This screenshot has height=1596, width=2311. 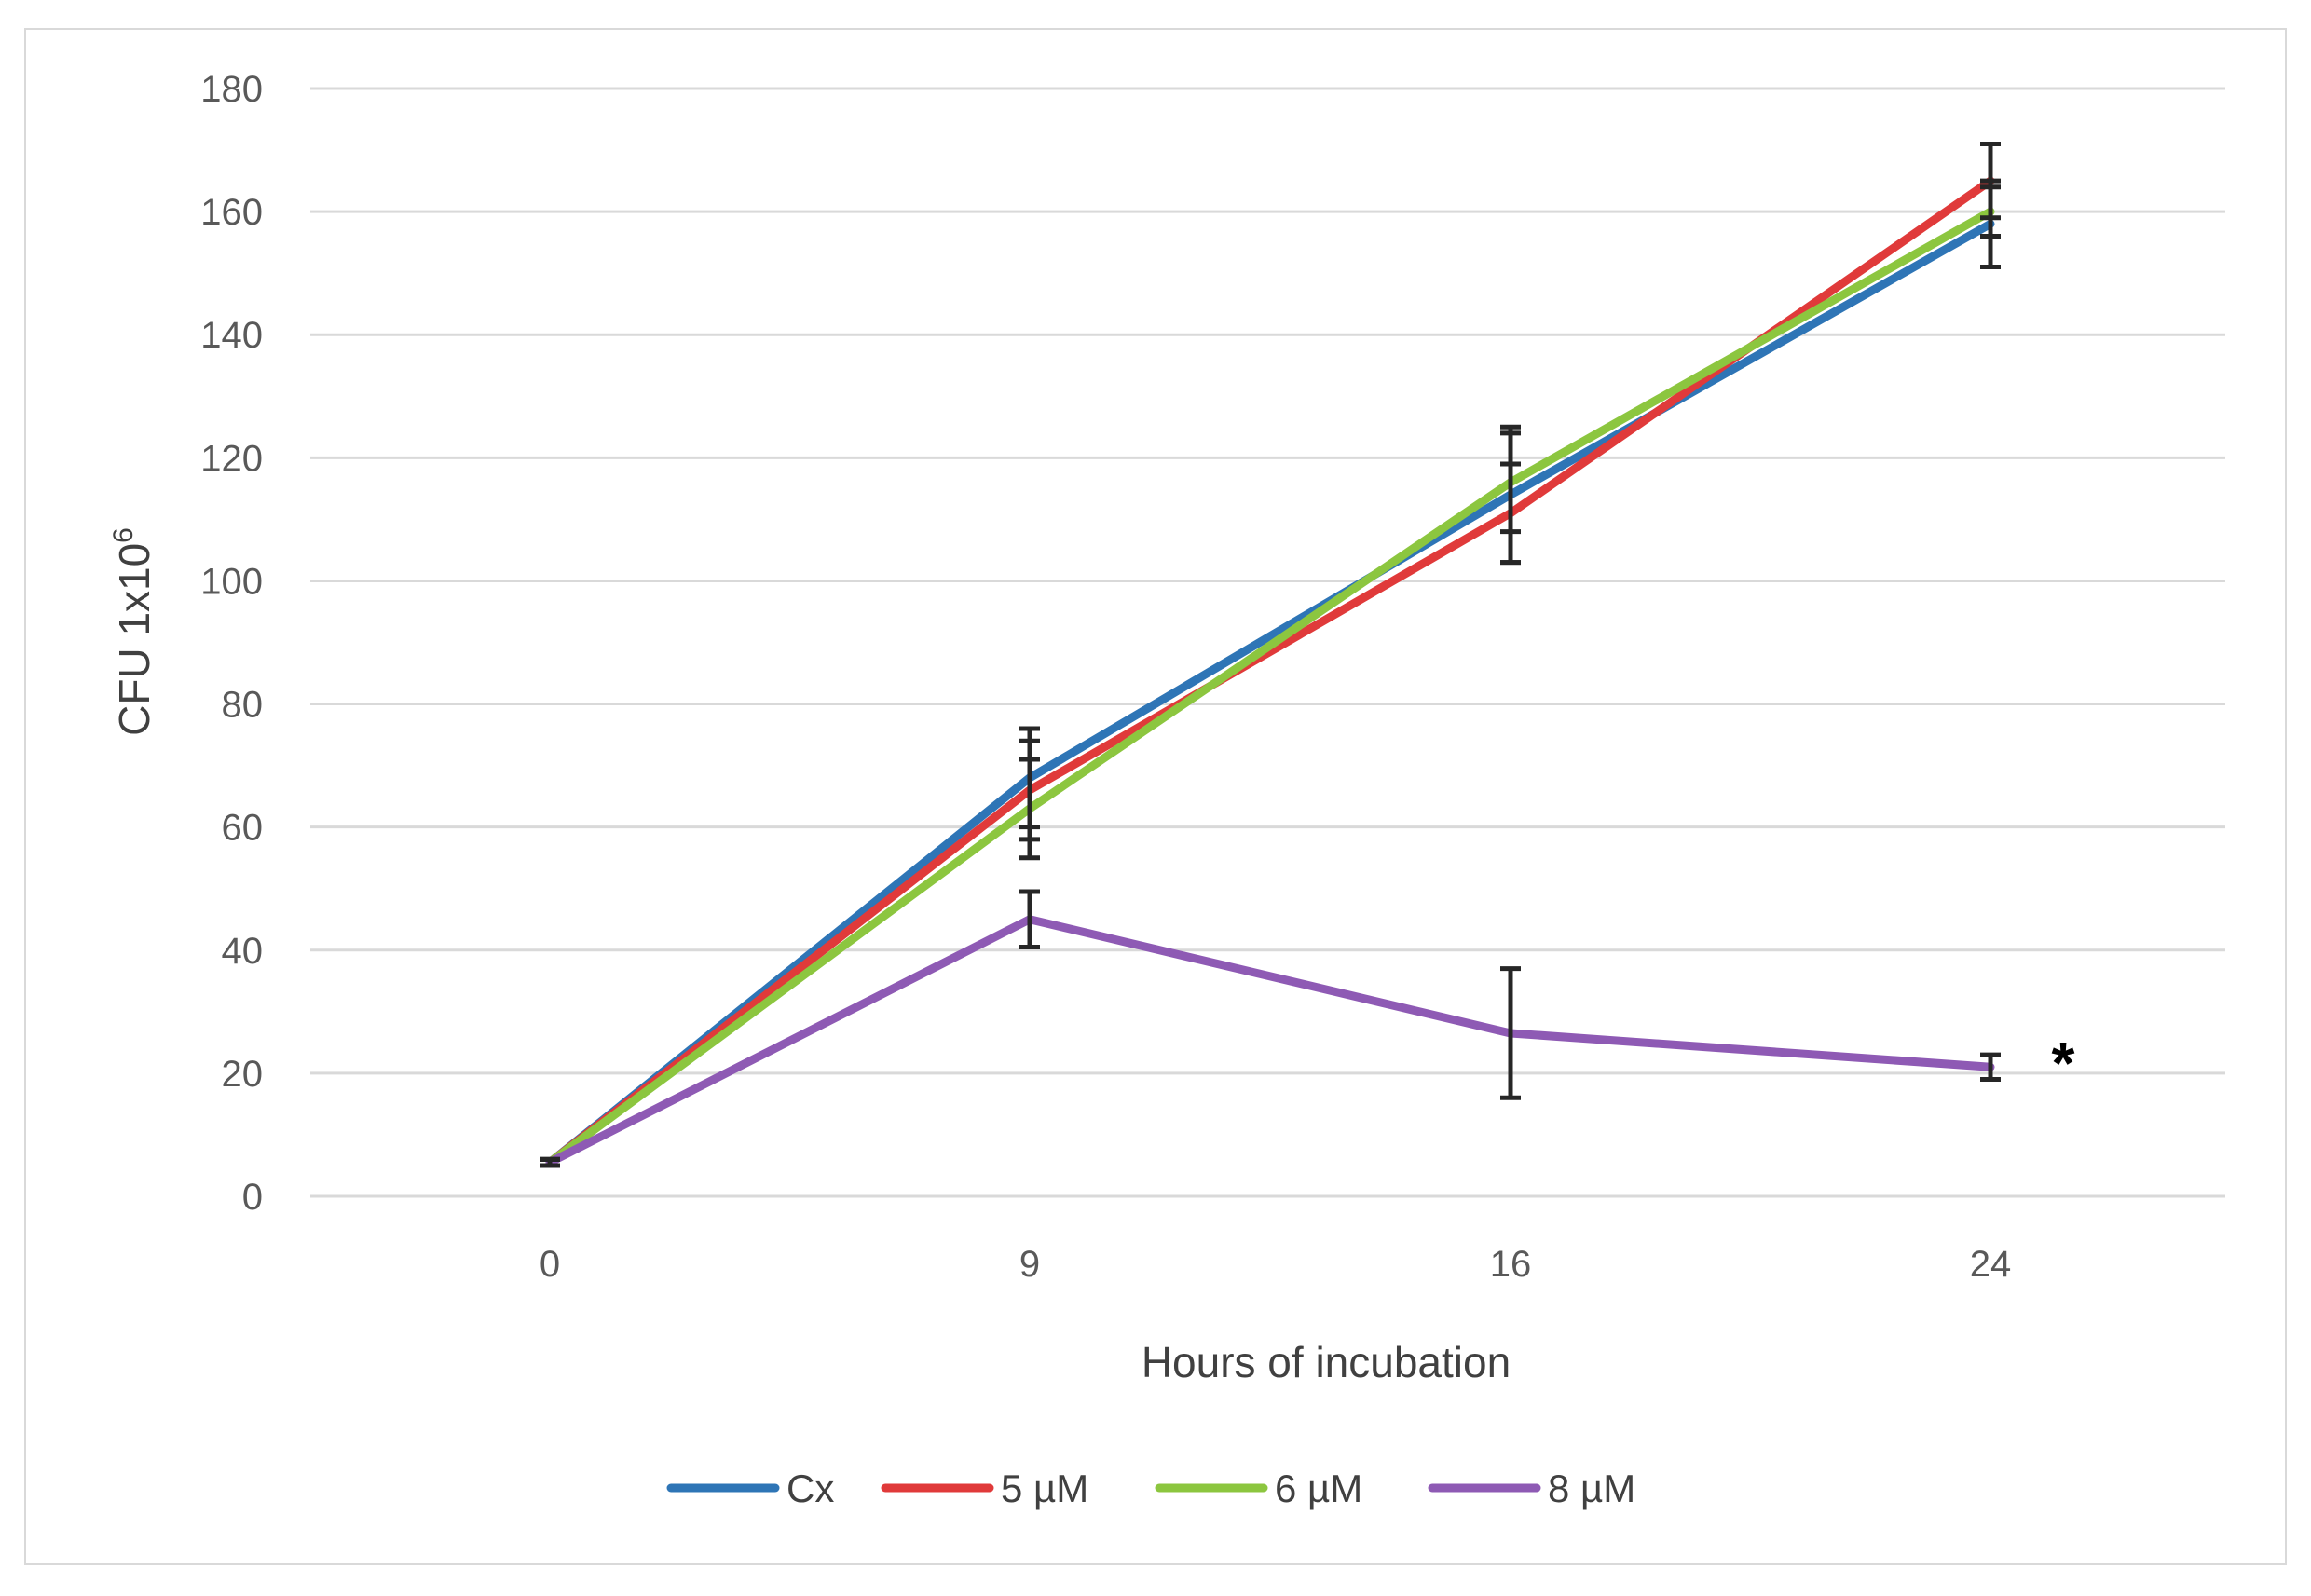 I want to click on legend-label: 6 µM, so click(x=1318, y=1488).